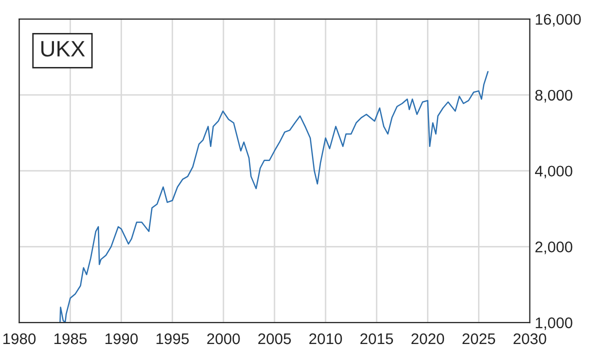 The image size is (600, 360). I want to click on y-tick-label: 8,000, so click(553, 96).